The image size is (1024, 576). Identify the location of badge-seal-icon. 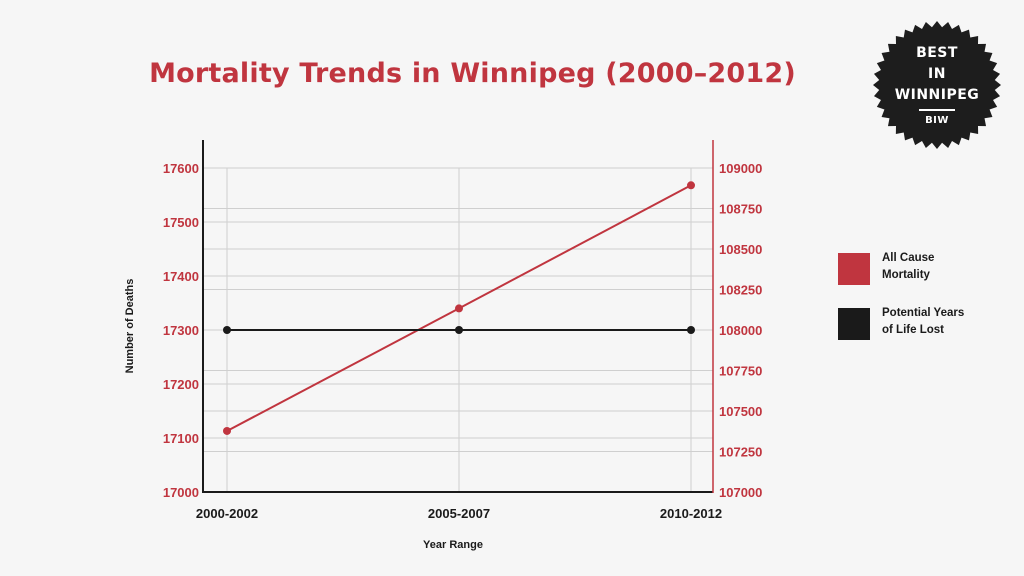
(937, 85).